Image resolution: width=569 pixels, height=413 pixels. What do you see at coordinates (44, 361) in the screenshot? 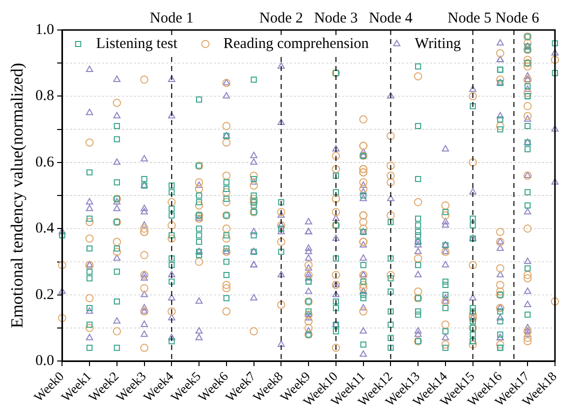
I see `y-tick-label: 0.0` at bounding box center [44, 361].